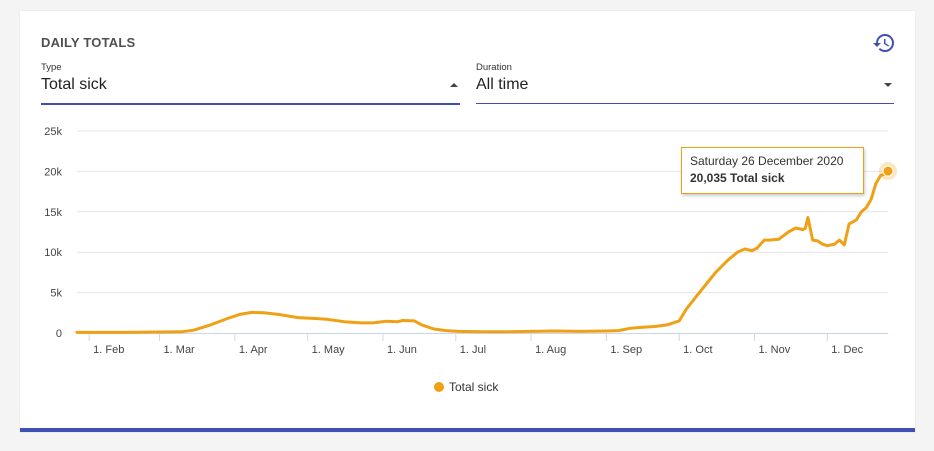 This screenshot has height=451, width=934. I want to click on data-point-last, so click(888, 171).